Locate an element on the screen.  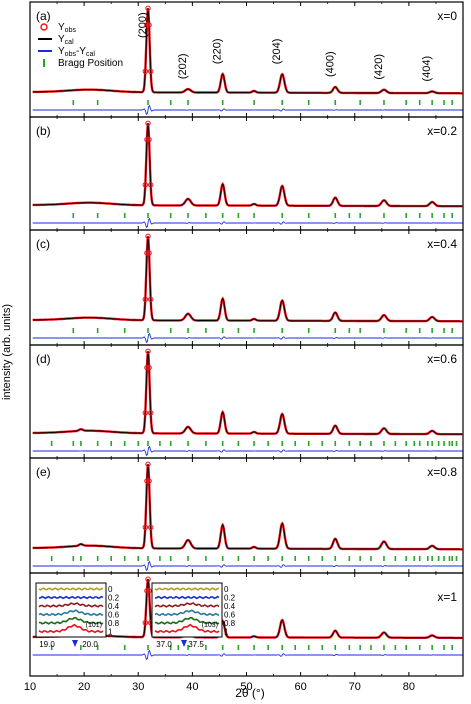
panel-composition: x=0 is located at coordinates (447, 16).